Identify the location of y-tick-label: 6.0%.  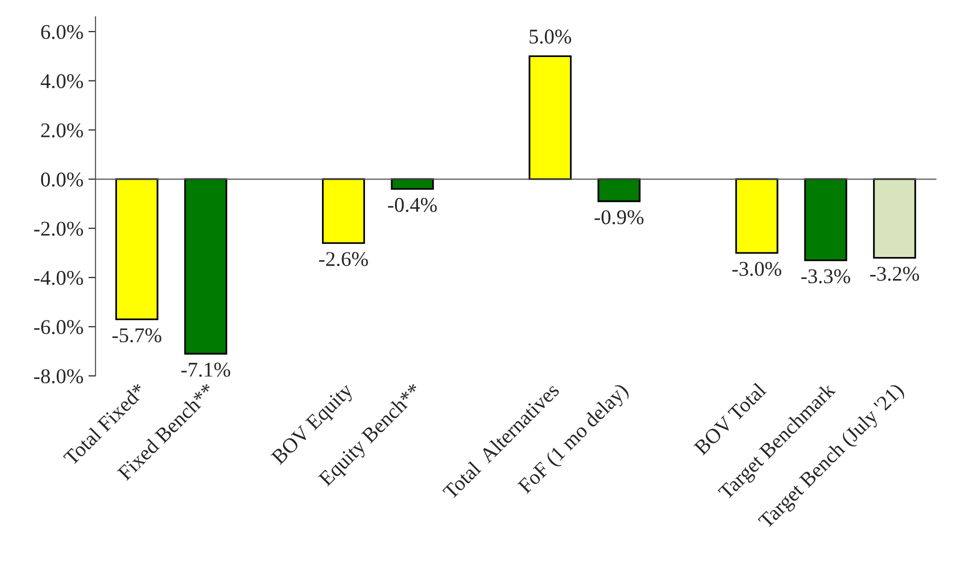
(62, 32).